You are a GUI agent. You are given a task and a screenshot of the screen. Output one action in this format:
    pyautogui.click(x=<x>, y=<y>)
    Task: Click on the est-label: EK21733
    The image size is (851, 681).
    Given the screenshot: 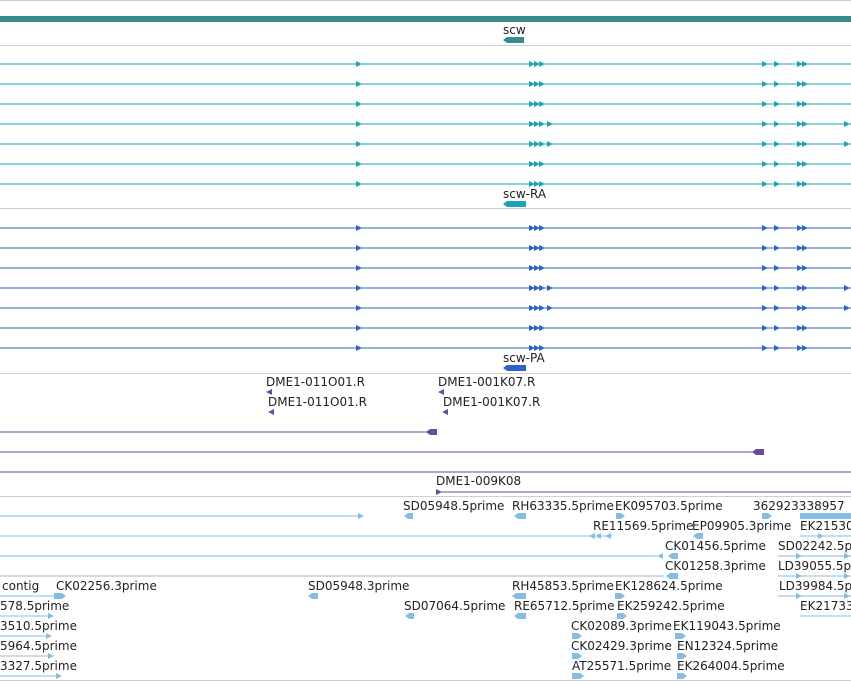 What is the action you would take?
    pyautogui.click(x=825, y=606)
    